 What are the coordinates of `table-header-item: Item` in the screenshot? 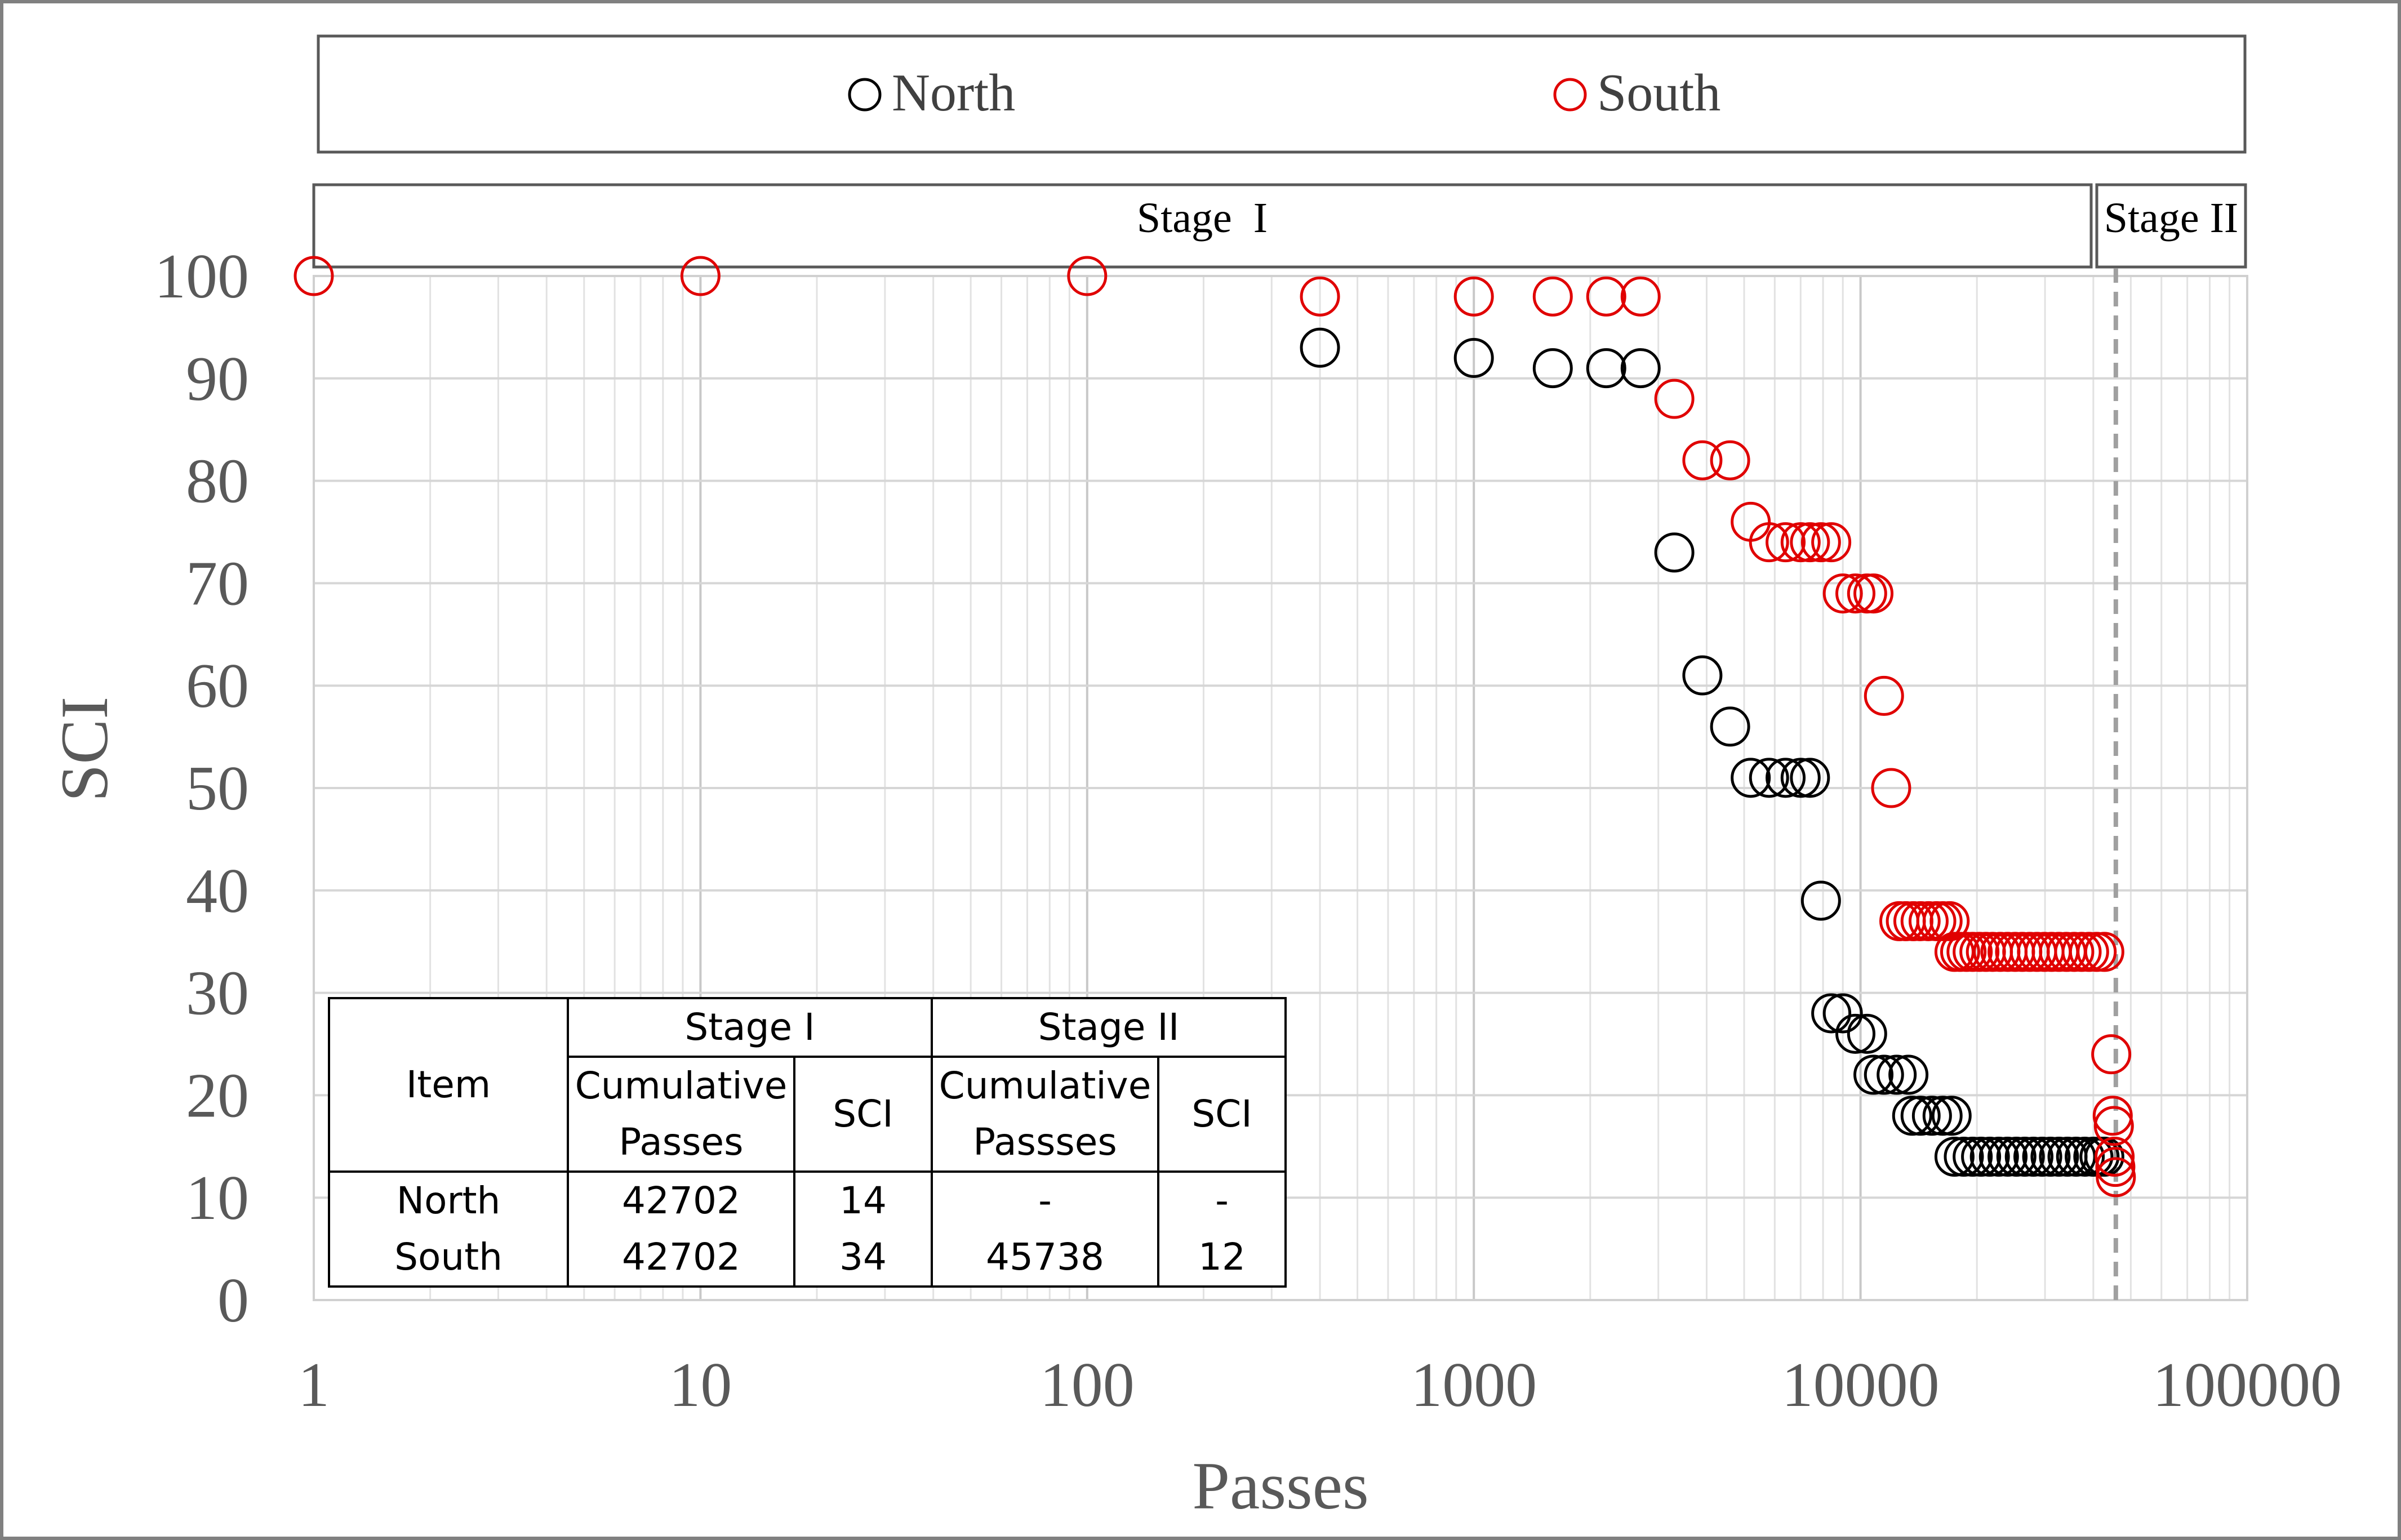 It's located at (448, 1085).